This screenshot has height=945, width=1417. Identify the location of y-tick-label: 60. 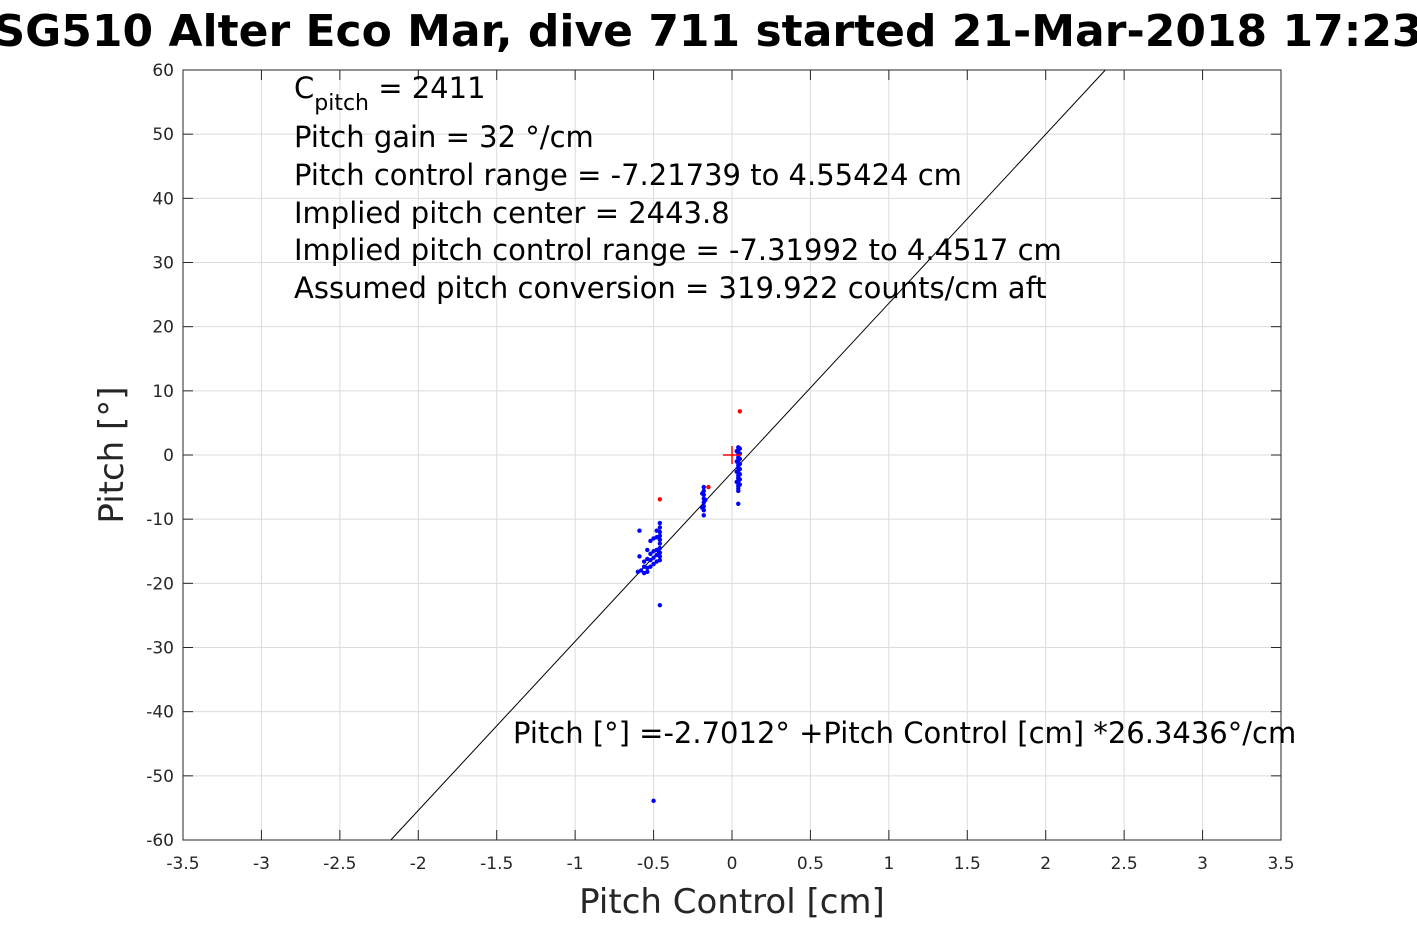
(163, 71).